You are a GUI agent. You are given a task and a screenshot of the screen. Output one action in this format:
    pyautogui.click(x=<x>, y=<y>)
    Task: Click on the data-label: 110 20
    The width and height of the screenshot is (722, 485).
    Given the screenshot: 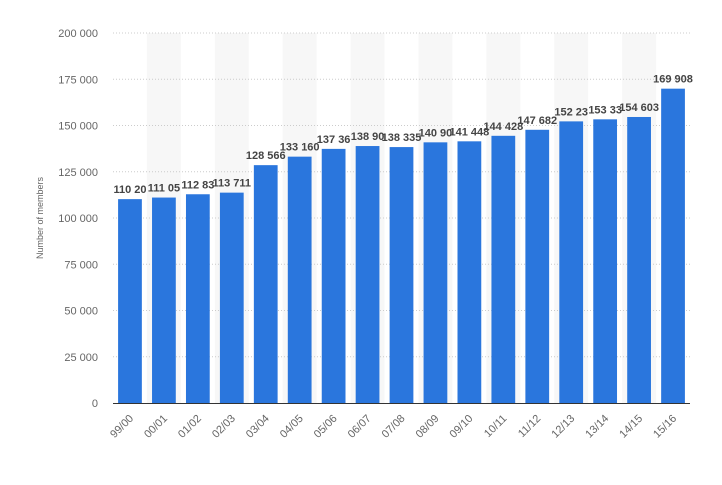 What is the action you would take?
    pyautogui.click(x=129, y=190)
    